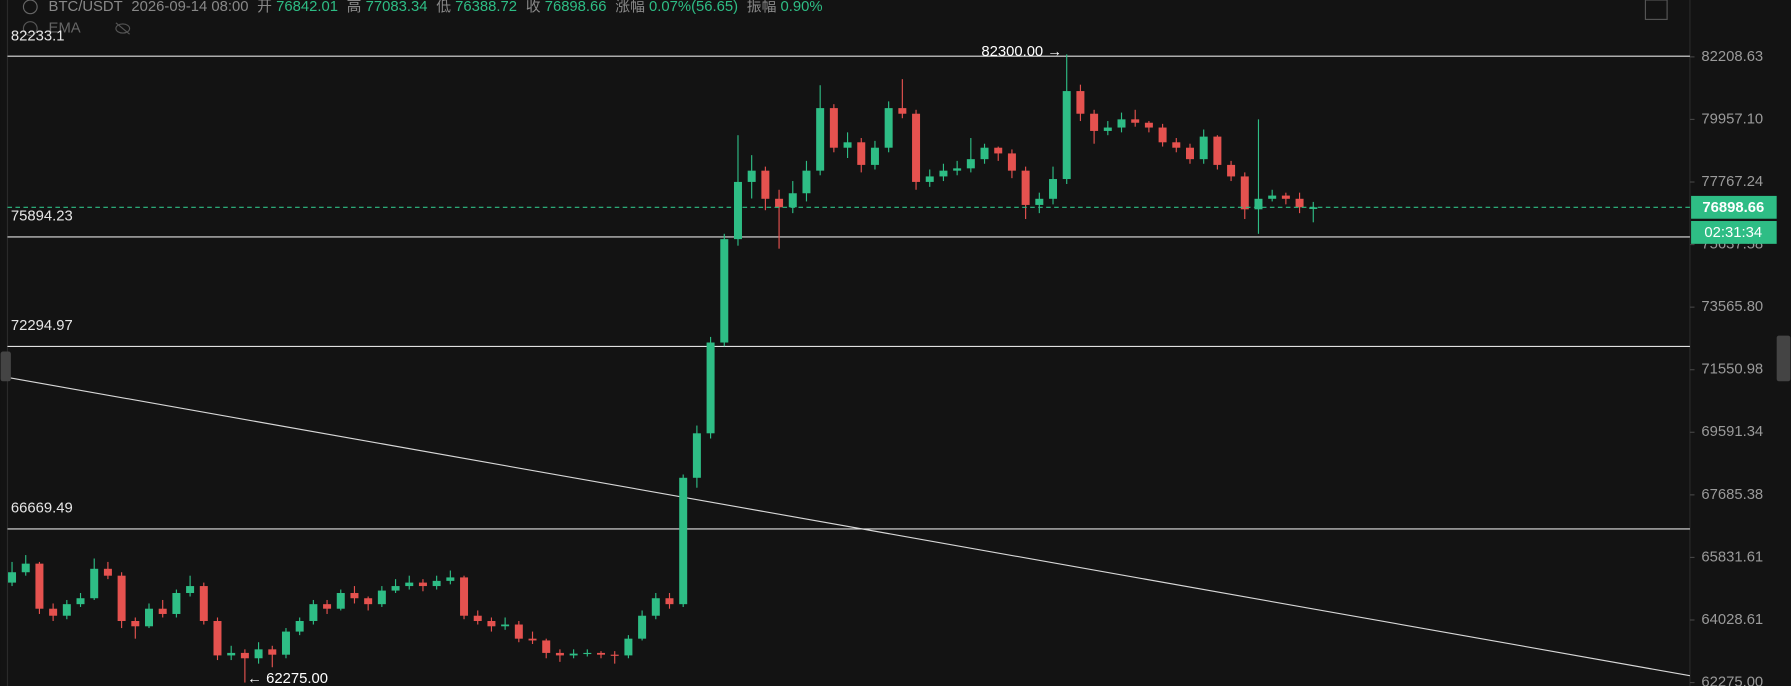 Image resolution: width=1791 pixels, height=686 pixels. Describe the element at coordinates (1732, 57) in the screenshot. I see `y-tick-label: 82208.63` at that location.